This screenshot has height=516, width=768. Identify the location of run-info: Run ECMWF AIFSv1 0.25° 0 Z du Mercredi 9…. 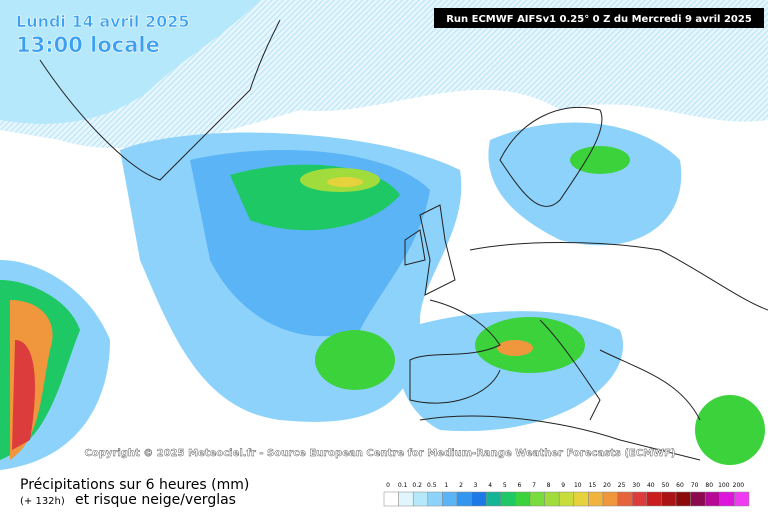
(599, 19).